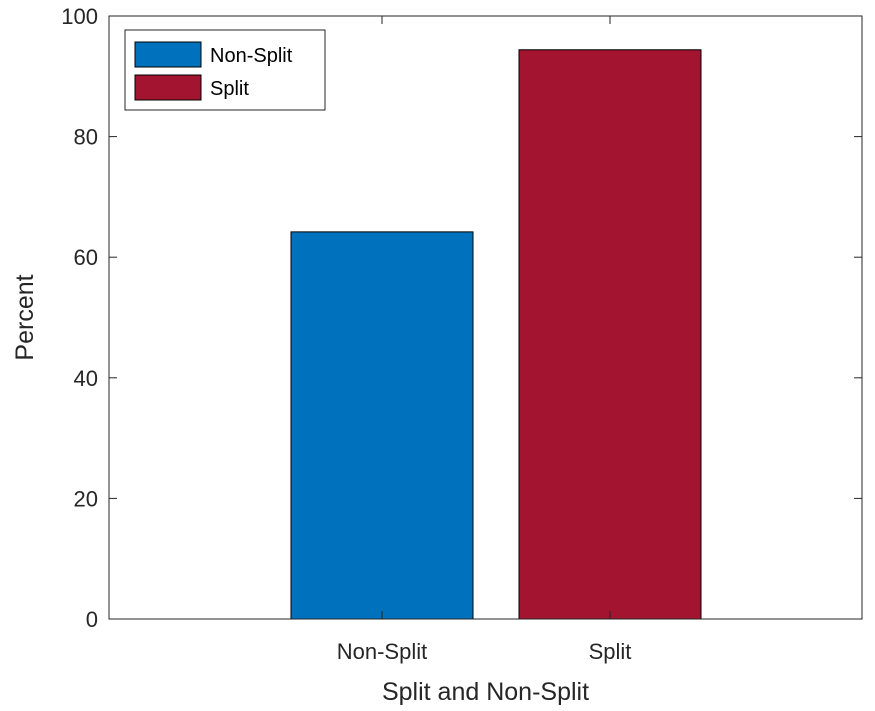  I want to click on y-tick-label: 20, so click(86, 498).